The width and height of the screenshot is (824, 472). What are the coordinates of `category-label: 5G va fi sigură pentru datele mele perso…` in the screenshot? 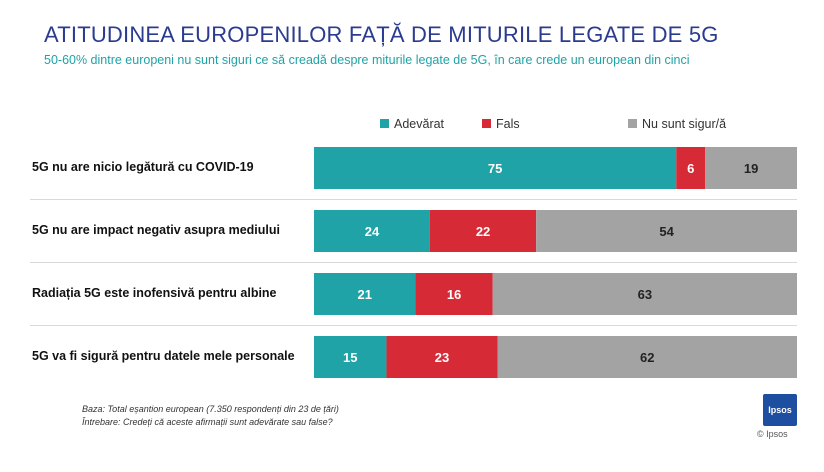 It's located at (163, 356).